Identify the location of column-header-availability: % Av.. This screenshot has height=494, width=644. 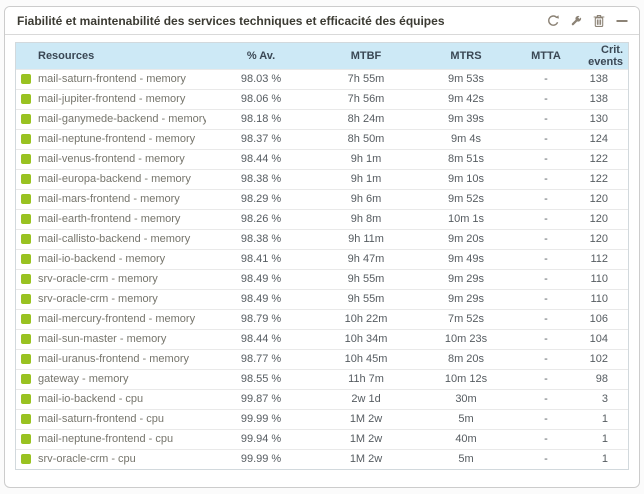
(261, 56).